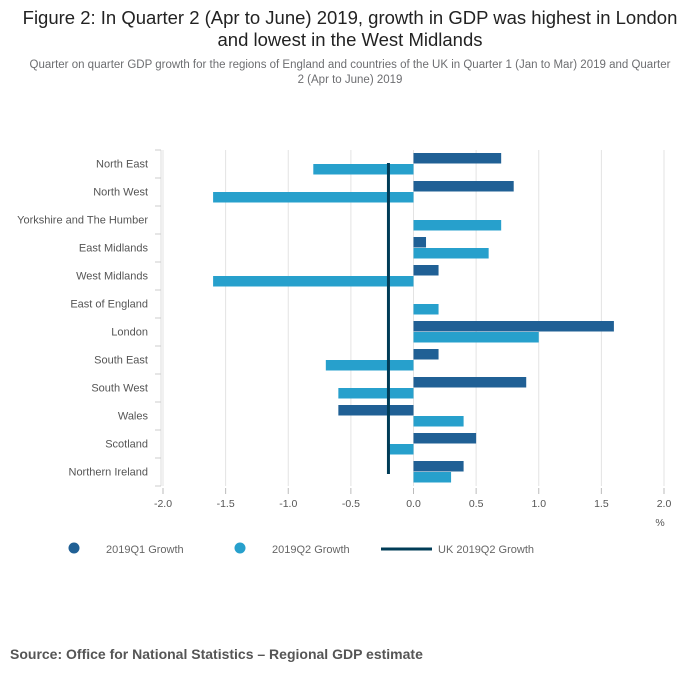 Image resolution: width=700 pixels, height=682 pixels. I want to click on x-tick-label: -1.5, so click(226, 504).